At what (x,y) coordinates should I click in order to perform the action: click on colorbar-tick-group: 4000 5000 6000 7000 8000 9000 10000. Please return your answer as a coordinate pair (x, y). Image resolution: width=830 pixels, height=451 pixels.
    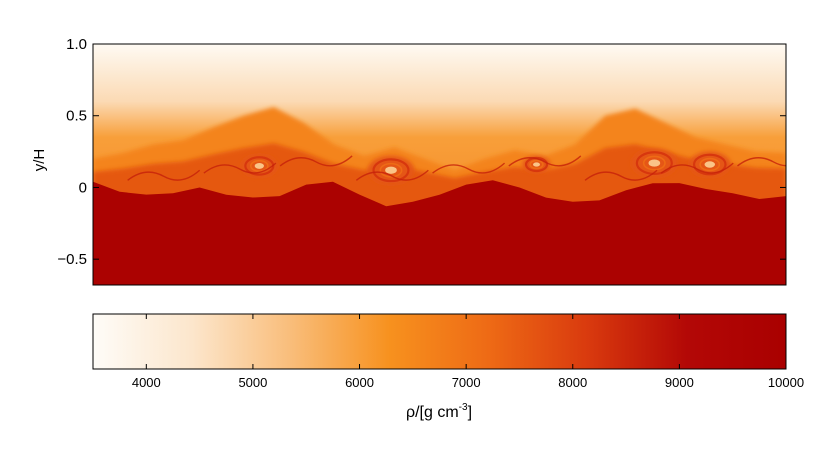
    Looking at the image, I should click on (468, 352).